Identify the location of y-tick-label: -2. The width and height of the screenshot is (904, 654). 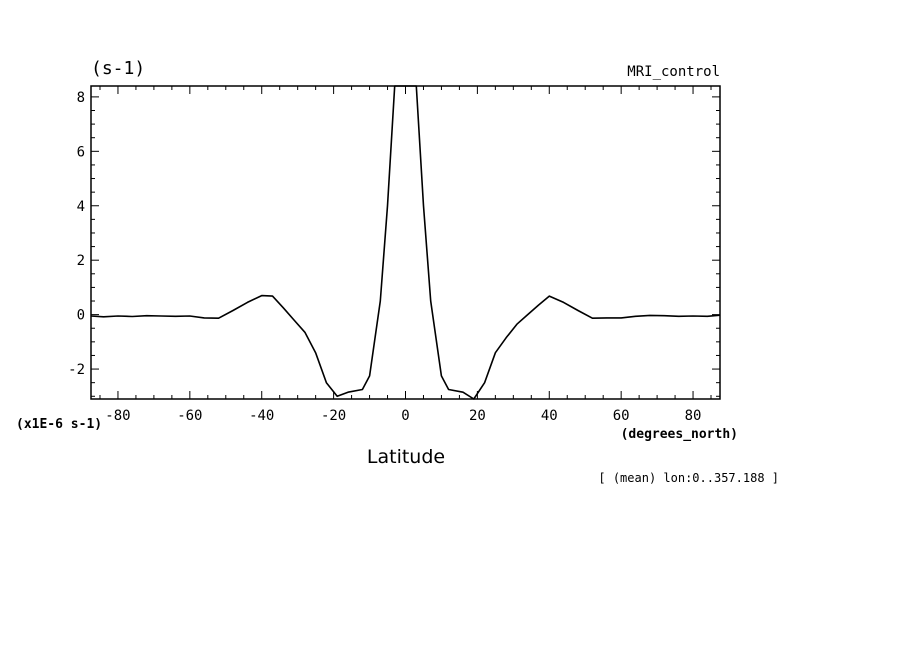
(76, 370).